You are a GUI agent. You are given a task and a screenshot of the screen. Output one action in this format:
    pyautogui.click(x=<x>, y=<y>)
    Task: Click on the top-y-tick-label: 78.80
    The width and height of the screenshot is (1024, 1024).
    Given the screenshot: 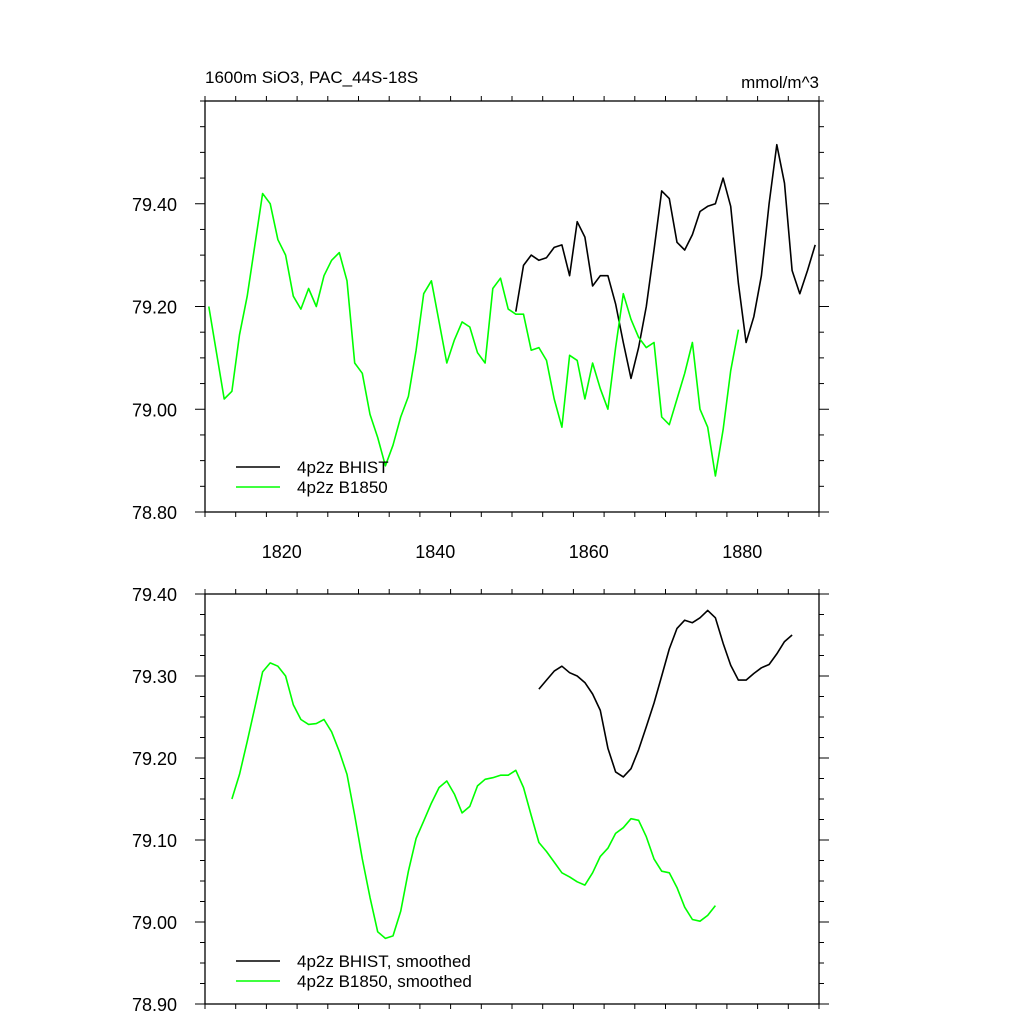 What is the action you would take?
    pyautogui.click(x=154, y=513)
    